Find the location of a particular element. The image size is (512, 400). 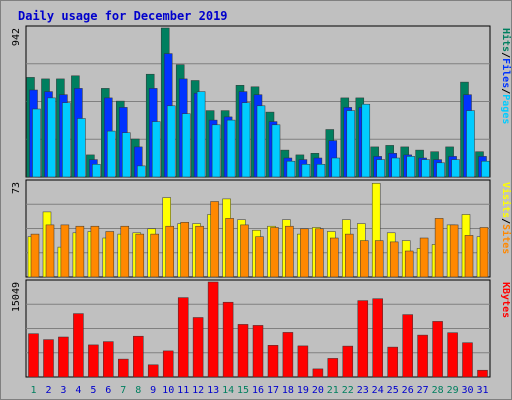

x-tick-label-27: 27 is located at coordinates (423, 390).